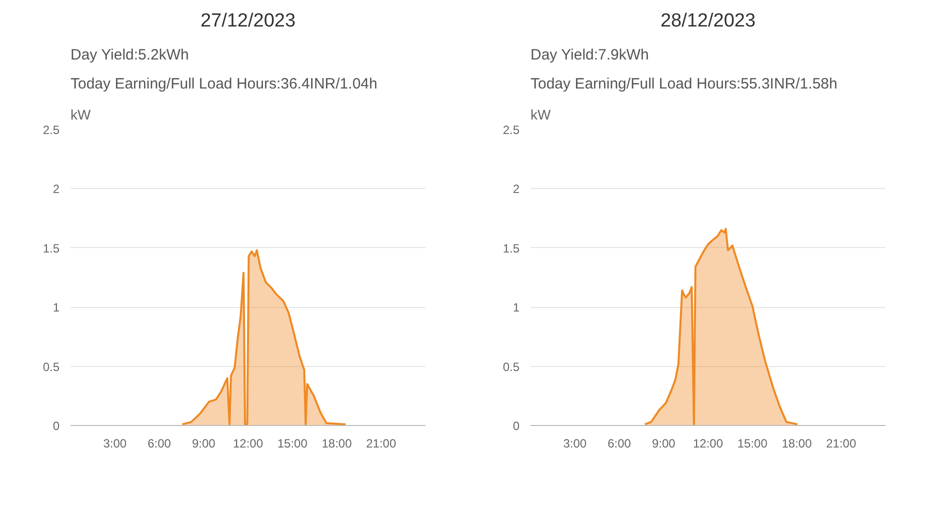 The width and height of the screenshot is (940, 525). What do you see at coordinates (684, 84) in the screenshot?
I see `text: Today Earning/Full Load Hours:55.3INR/1.58h` at bounding box center [684, 84].